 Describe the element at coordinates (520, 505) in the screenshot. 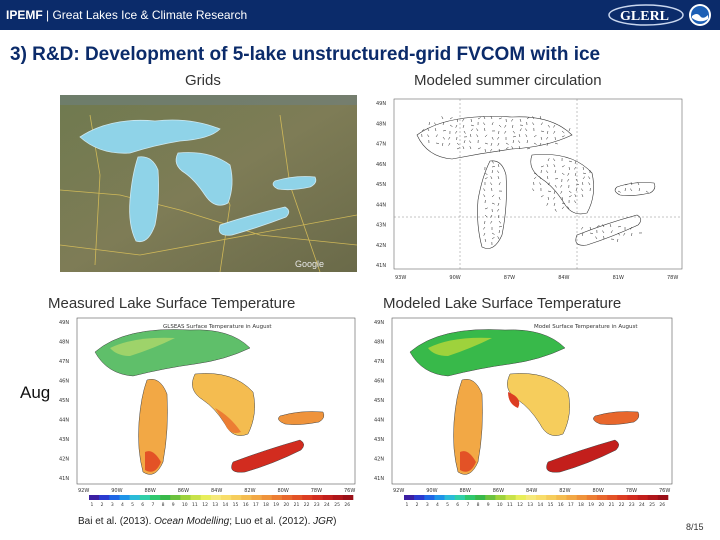

I see `modeled-colorbar-tick: 12` at that location.